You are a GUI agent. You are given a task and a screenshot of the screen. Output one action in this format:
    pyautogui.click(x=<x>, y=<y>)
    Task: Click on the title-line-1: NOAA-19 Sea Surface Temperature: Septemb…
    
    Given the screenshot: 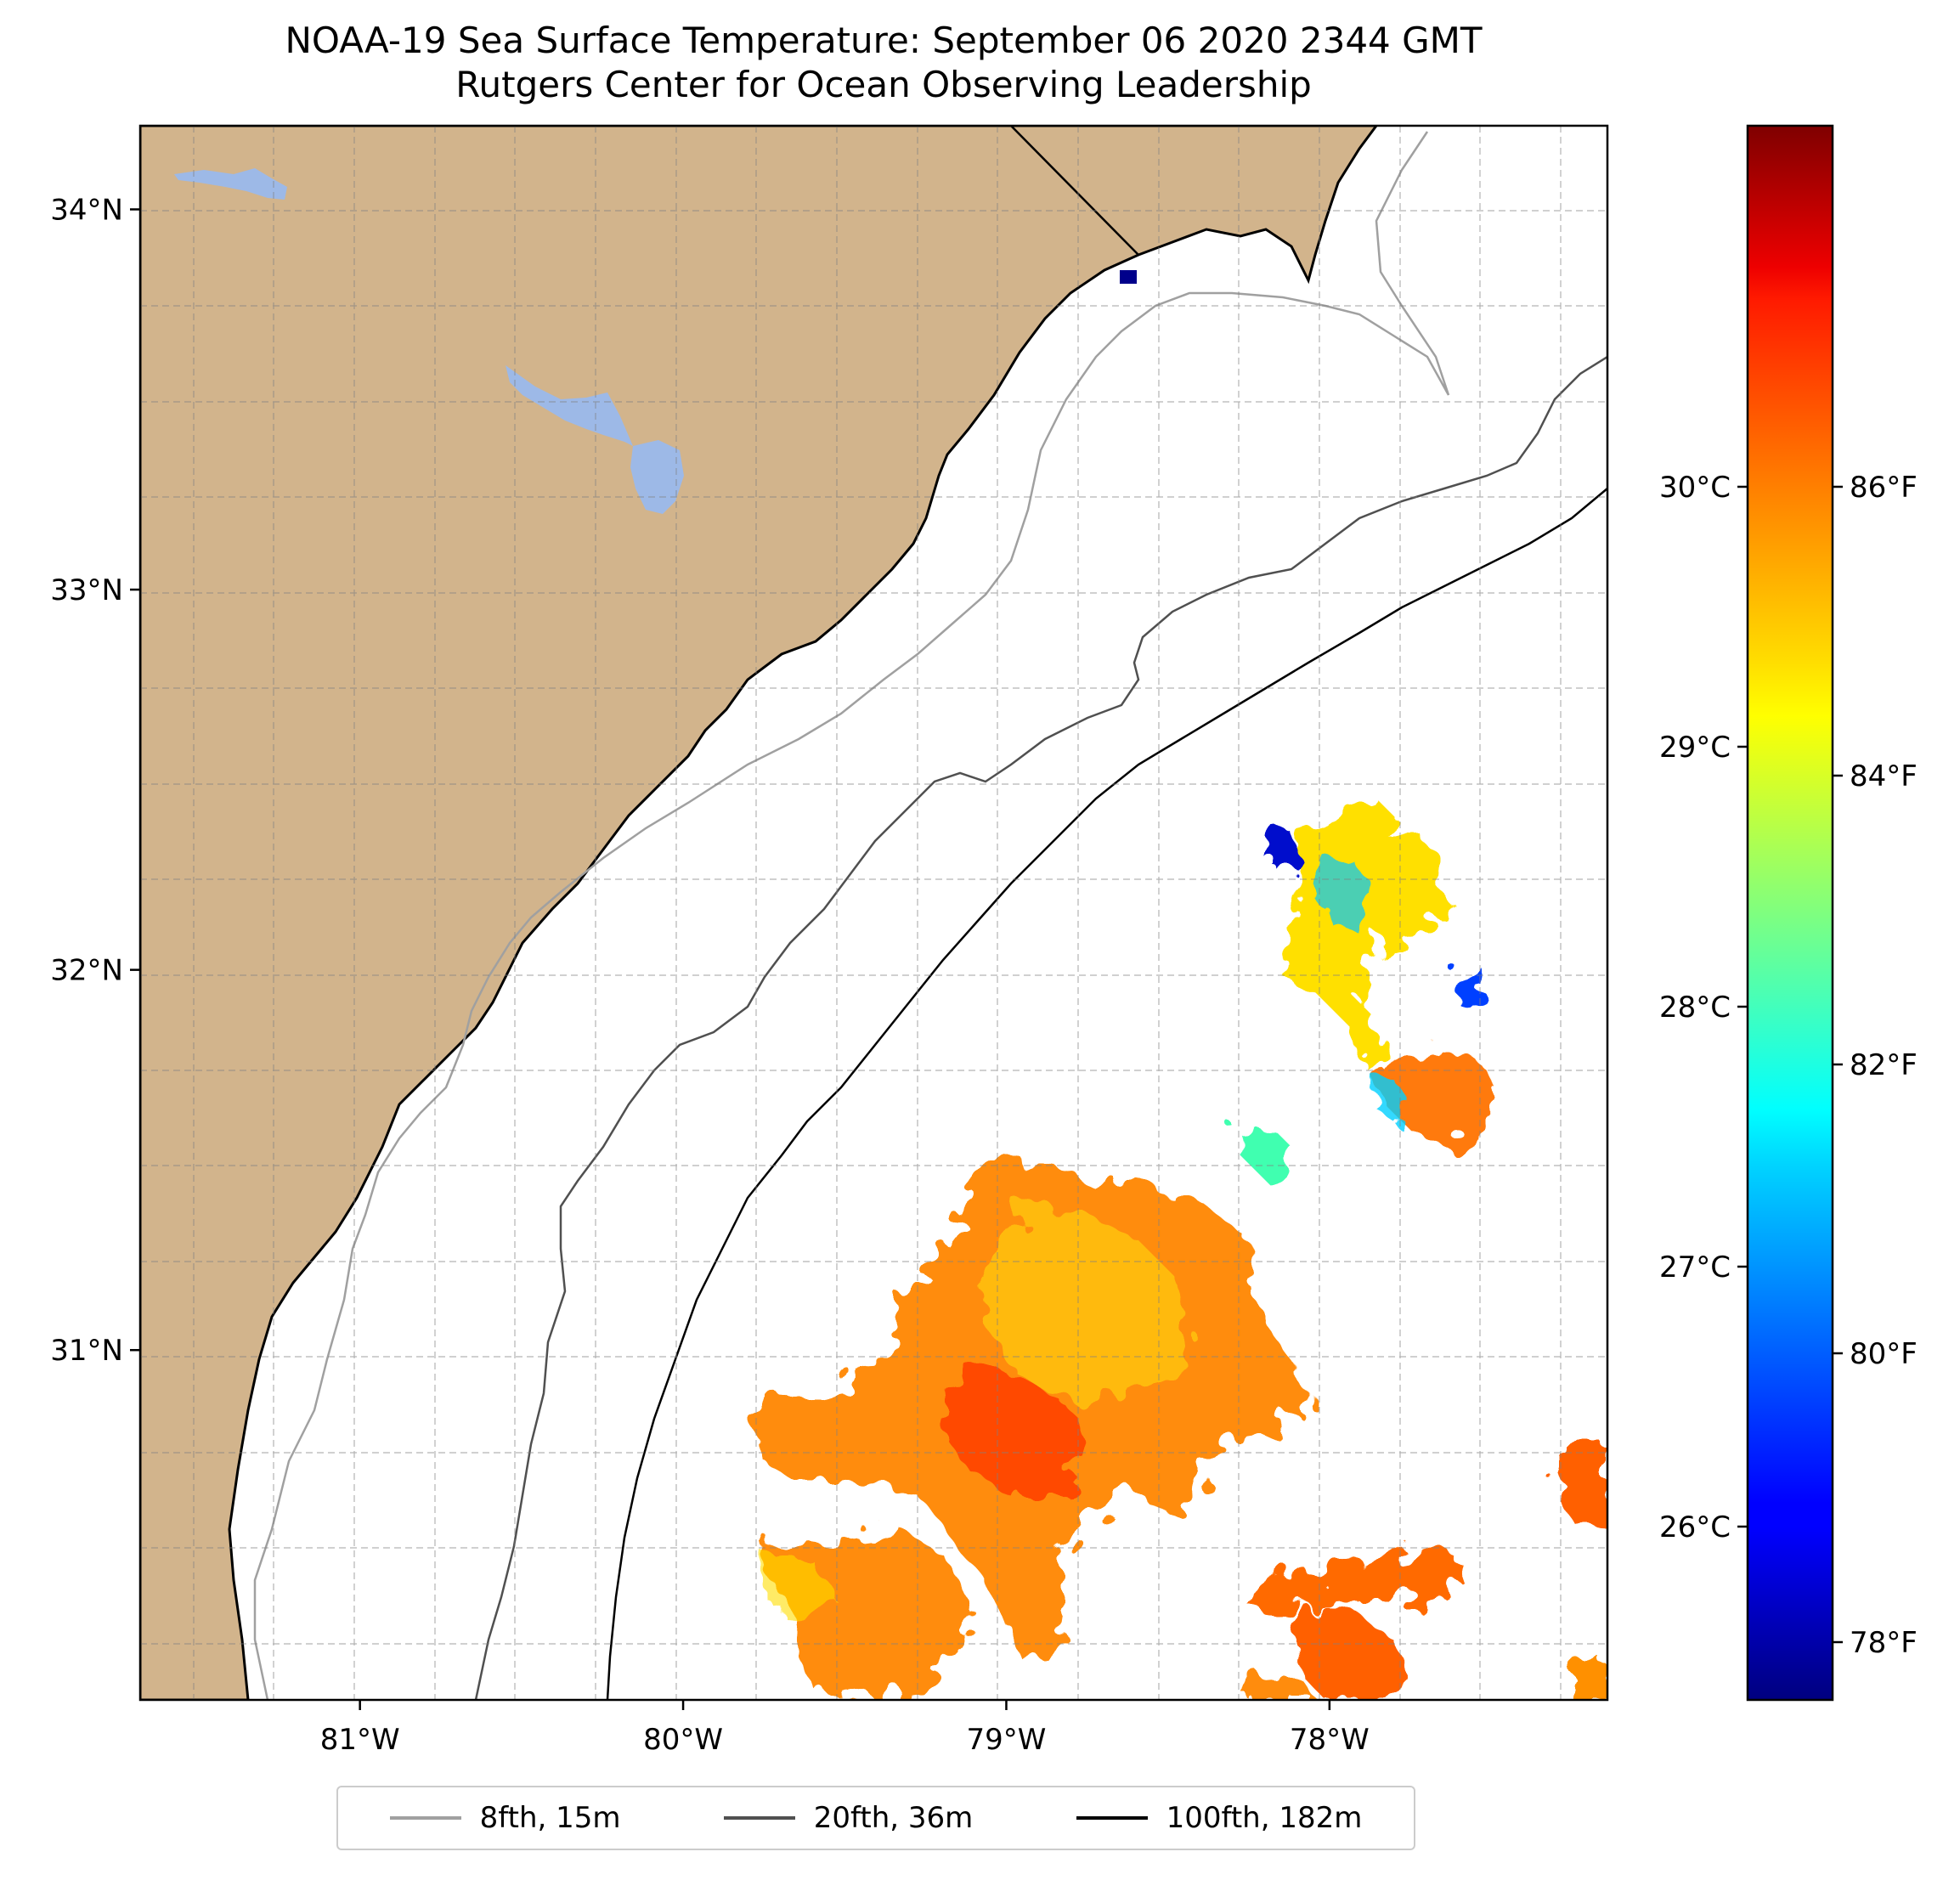 What is the action you would take?
    pyautogui.click(x=884, y=41)
    